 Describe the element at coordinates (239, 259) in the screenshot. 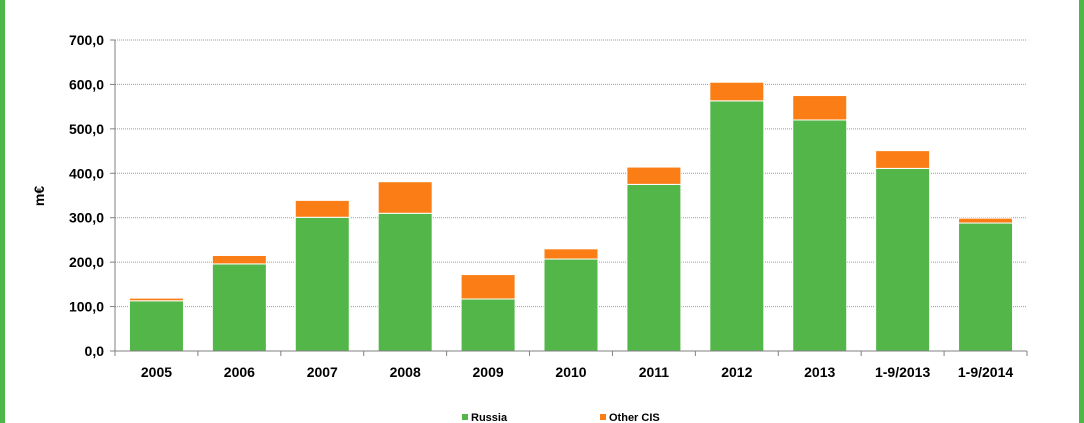

I see `bar-other-cis-2006` at that location.